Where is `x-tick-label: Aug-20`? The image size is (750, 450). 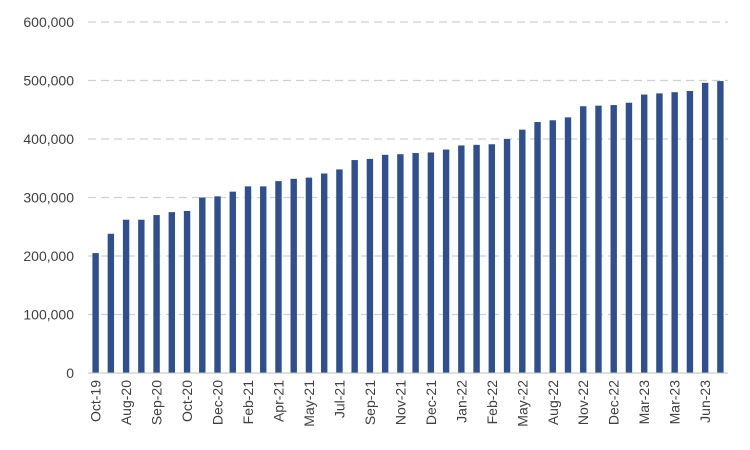 x-tick-label: Aug-20 is located at coordinates (126, 402).